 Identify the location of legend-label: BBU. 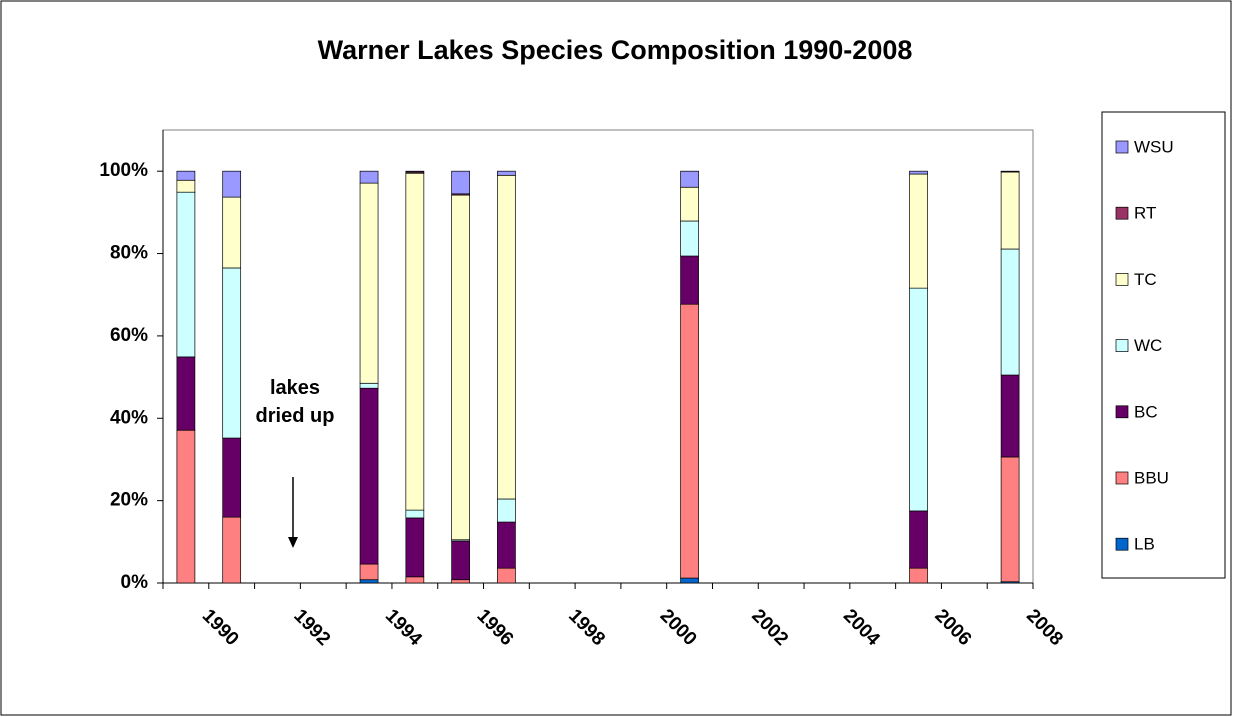
(1151, 477).